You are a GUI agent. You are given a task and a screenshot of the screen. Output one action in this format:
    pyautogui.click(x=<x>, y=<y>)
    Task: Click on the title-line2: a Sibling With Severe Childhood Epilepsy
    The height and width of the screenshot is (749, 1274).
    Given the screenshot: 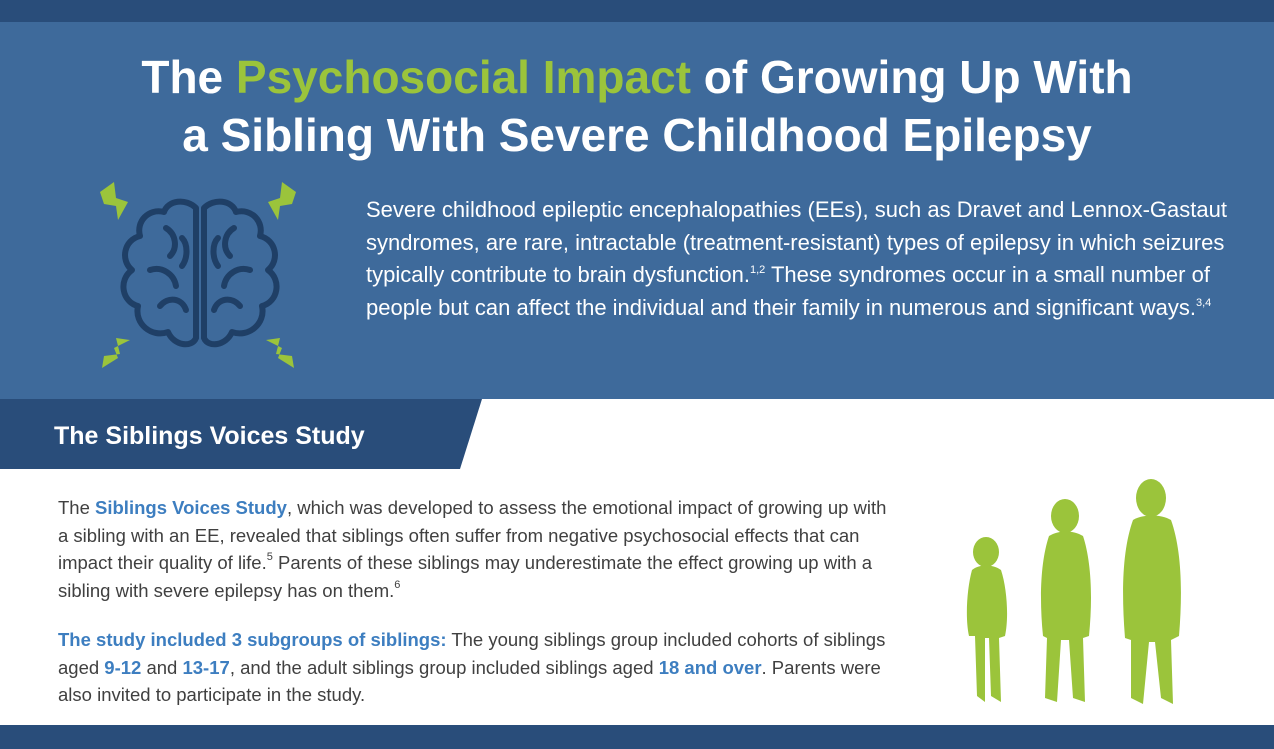 What is the action you would take?
    pyautogui.click(x=637, y=135)
    